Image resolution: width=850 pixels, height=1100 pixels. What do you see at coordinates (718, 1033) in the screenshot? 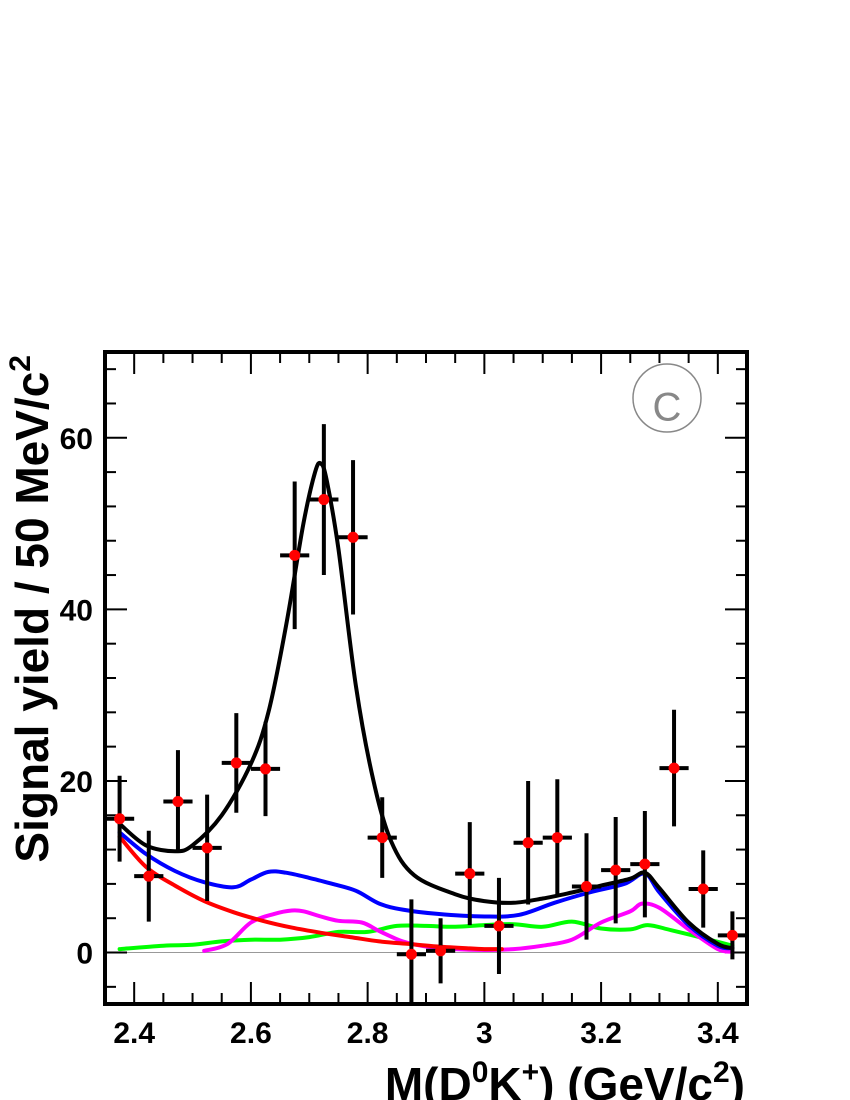
I see `x-tick-label: 3.4` at bounding box center [718, 1033].